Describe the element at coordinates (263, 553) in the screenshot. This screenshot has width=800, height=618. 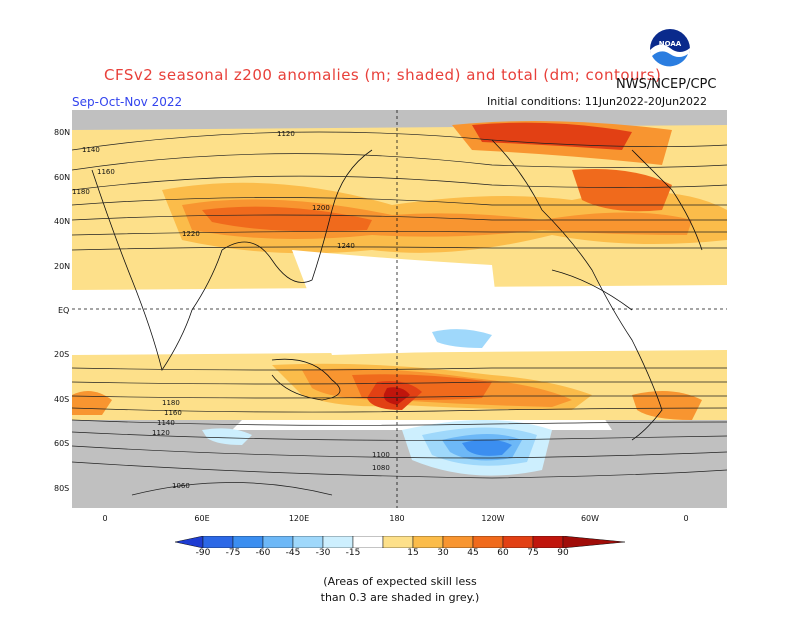
I see `colorbar-tick: -60` at that location.